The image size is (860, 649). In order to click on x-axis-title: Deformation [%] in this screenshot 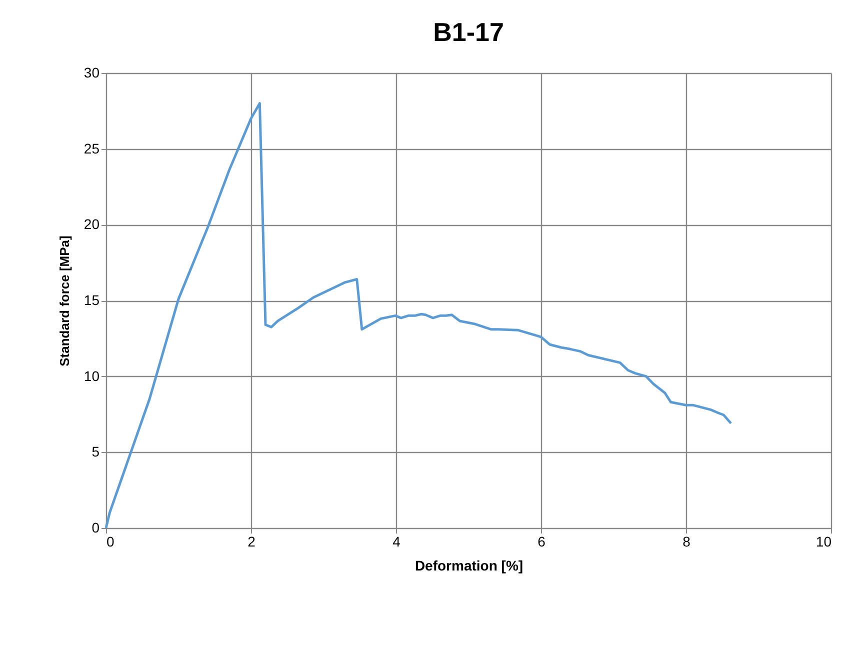, I will do `click(469, 566)`.